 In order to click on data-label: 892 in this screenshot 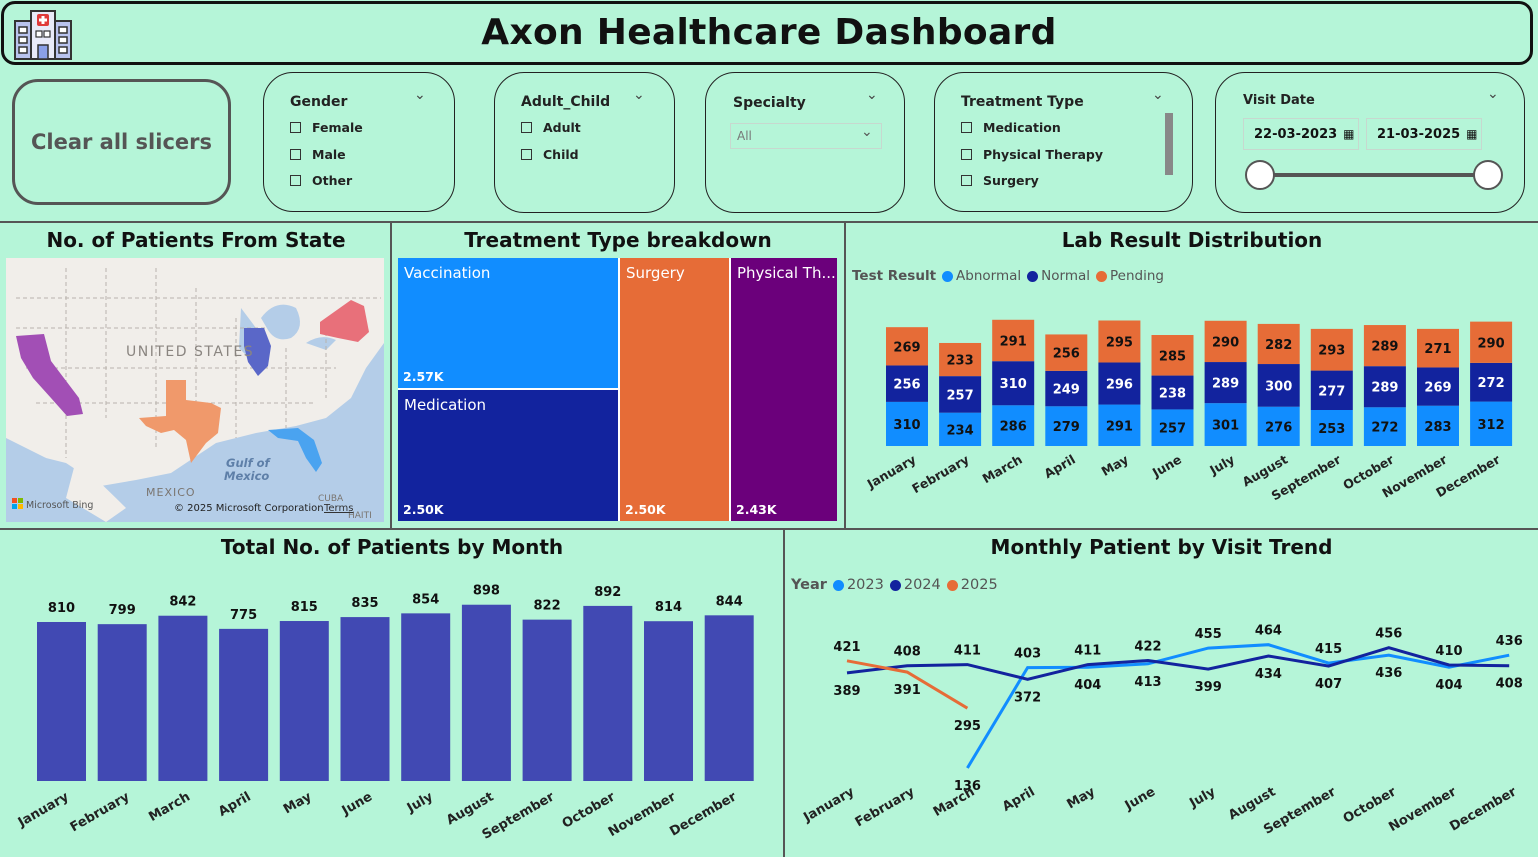, I will do `click(607, 592)`.